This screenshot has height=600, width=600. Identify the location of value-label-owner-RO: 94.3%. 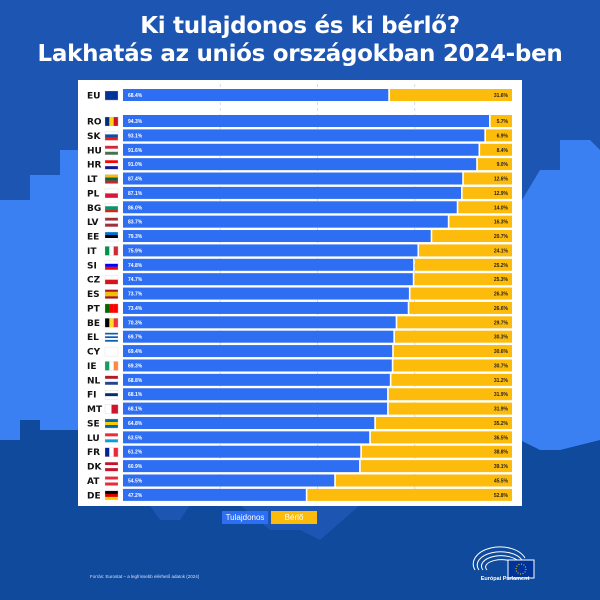
(135, 122).